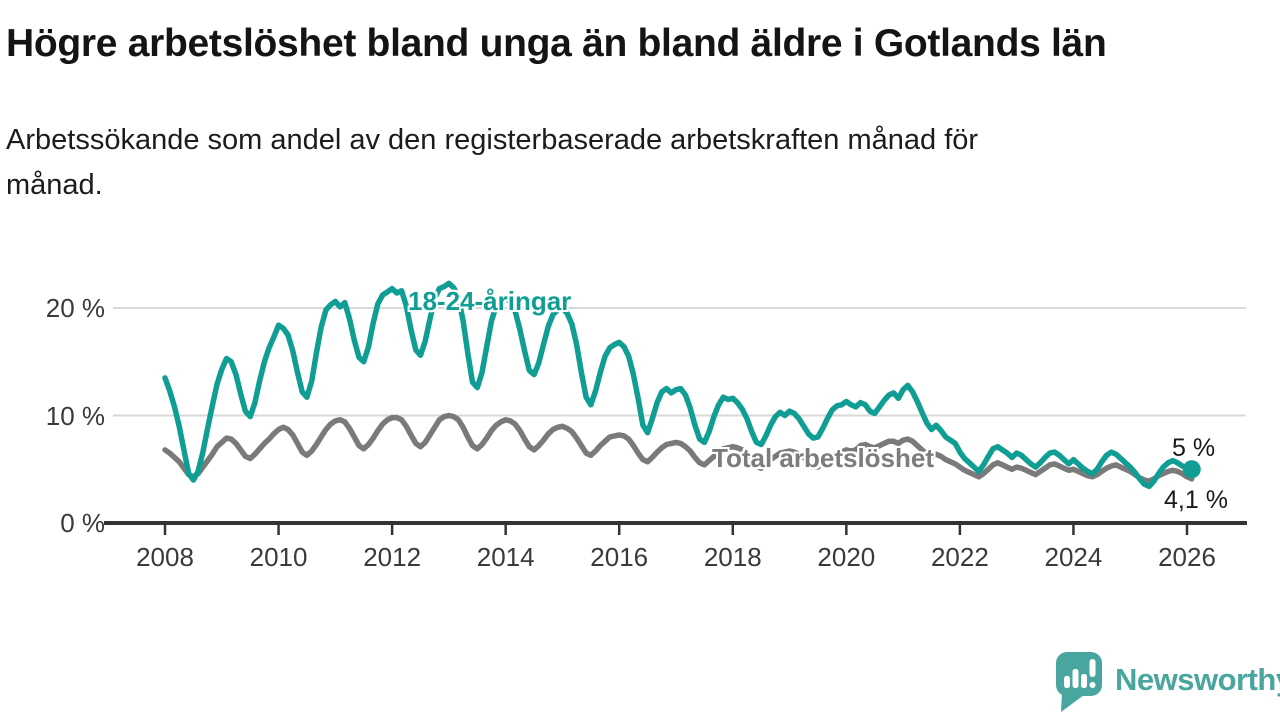 The image size is (1280, 720). I want to click on newsworthy-logo-icon, so click(1079, 682).